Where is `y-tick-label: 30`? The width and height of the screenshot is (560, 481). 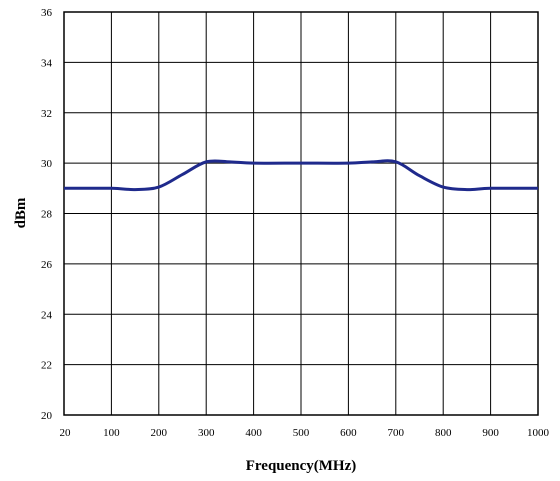 y-tick-label: 30 is located at coordinates (47, 164).